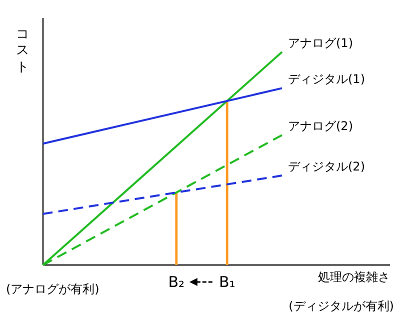 This screenshot has width=400, height=336. Describe the element at coordinates (341, 306) in the screenshot. I see `text: (ディジタルが有利)` at that location.